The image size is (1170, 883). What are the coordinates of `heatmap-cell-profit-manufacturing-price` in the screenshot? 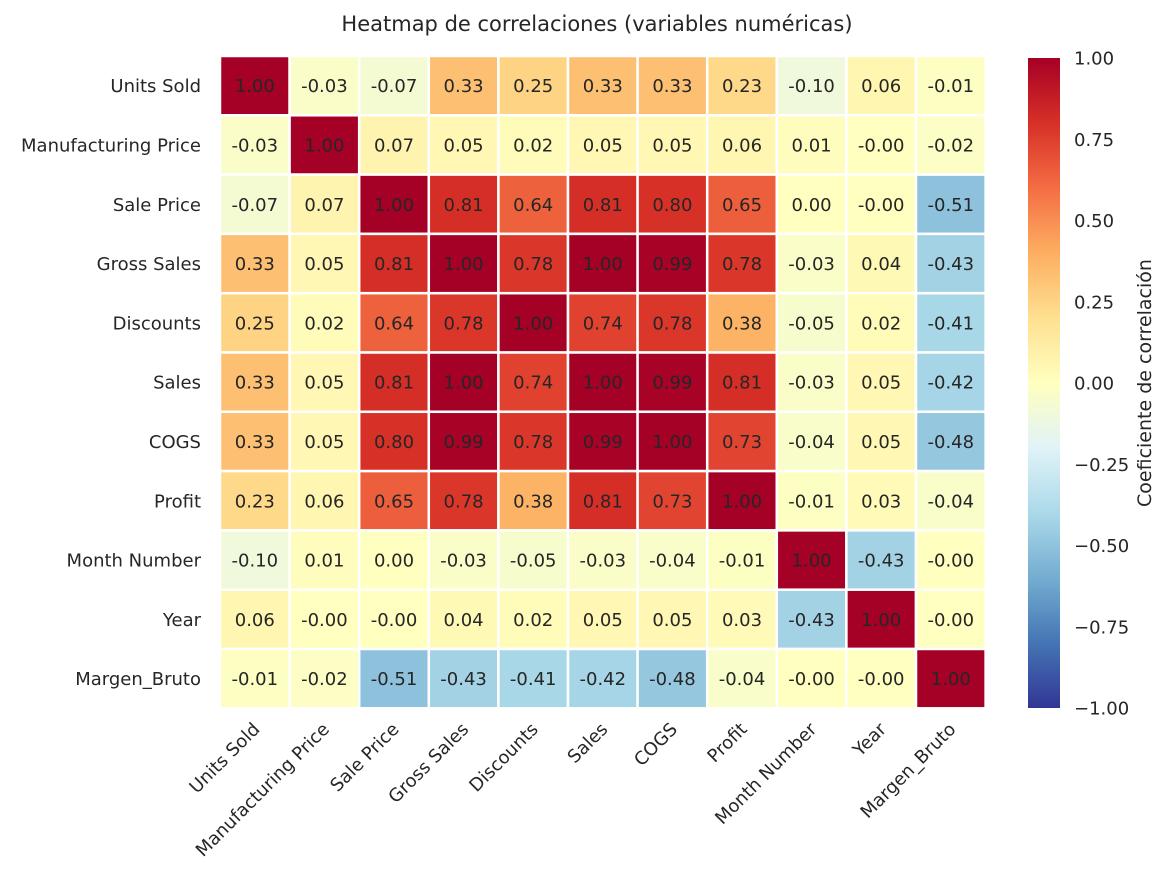 It's located at (324, 500).